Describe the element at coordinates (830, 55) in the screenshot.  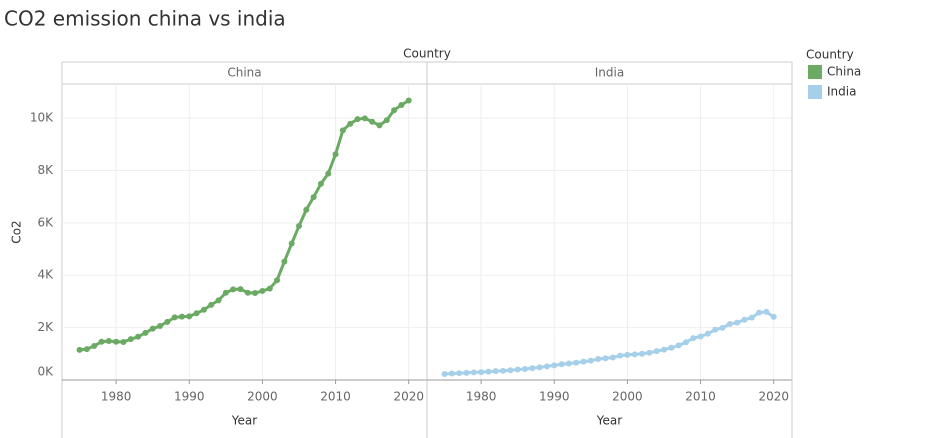
I see `legend-title: Country` at that location.